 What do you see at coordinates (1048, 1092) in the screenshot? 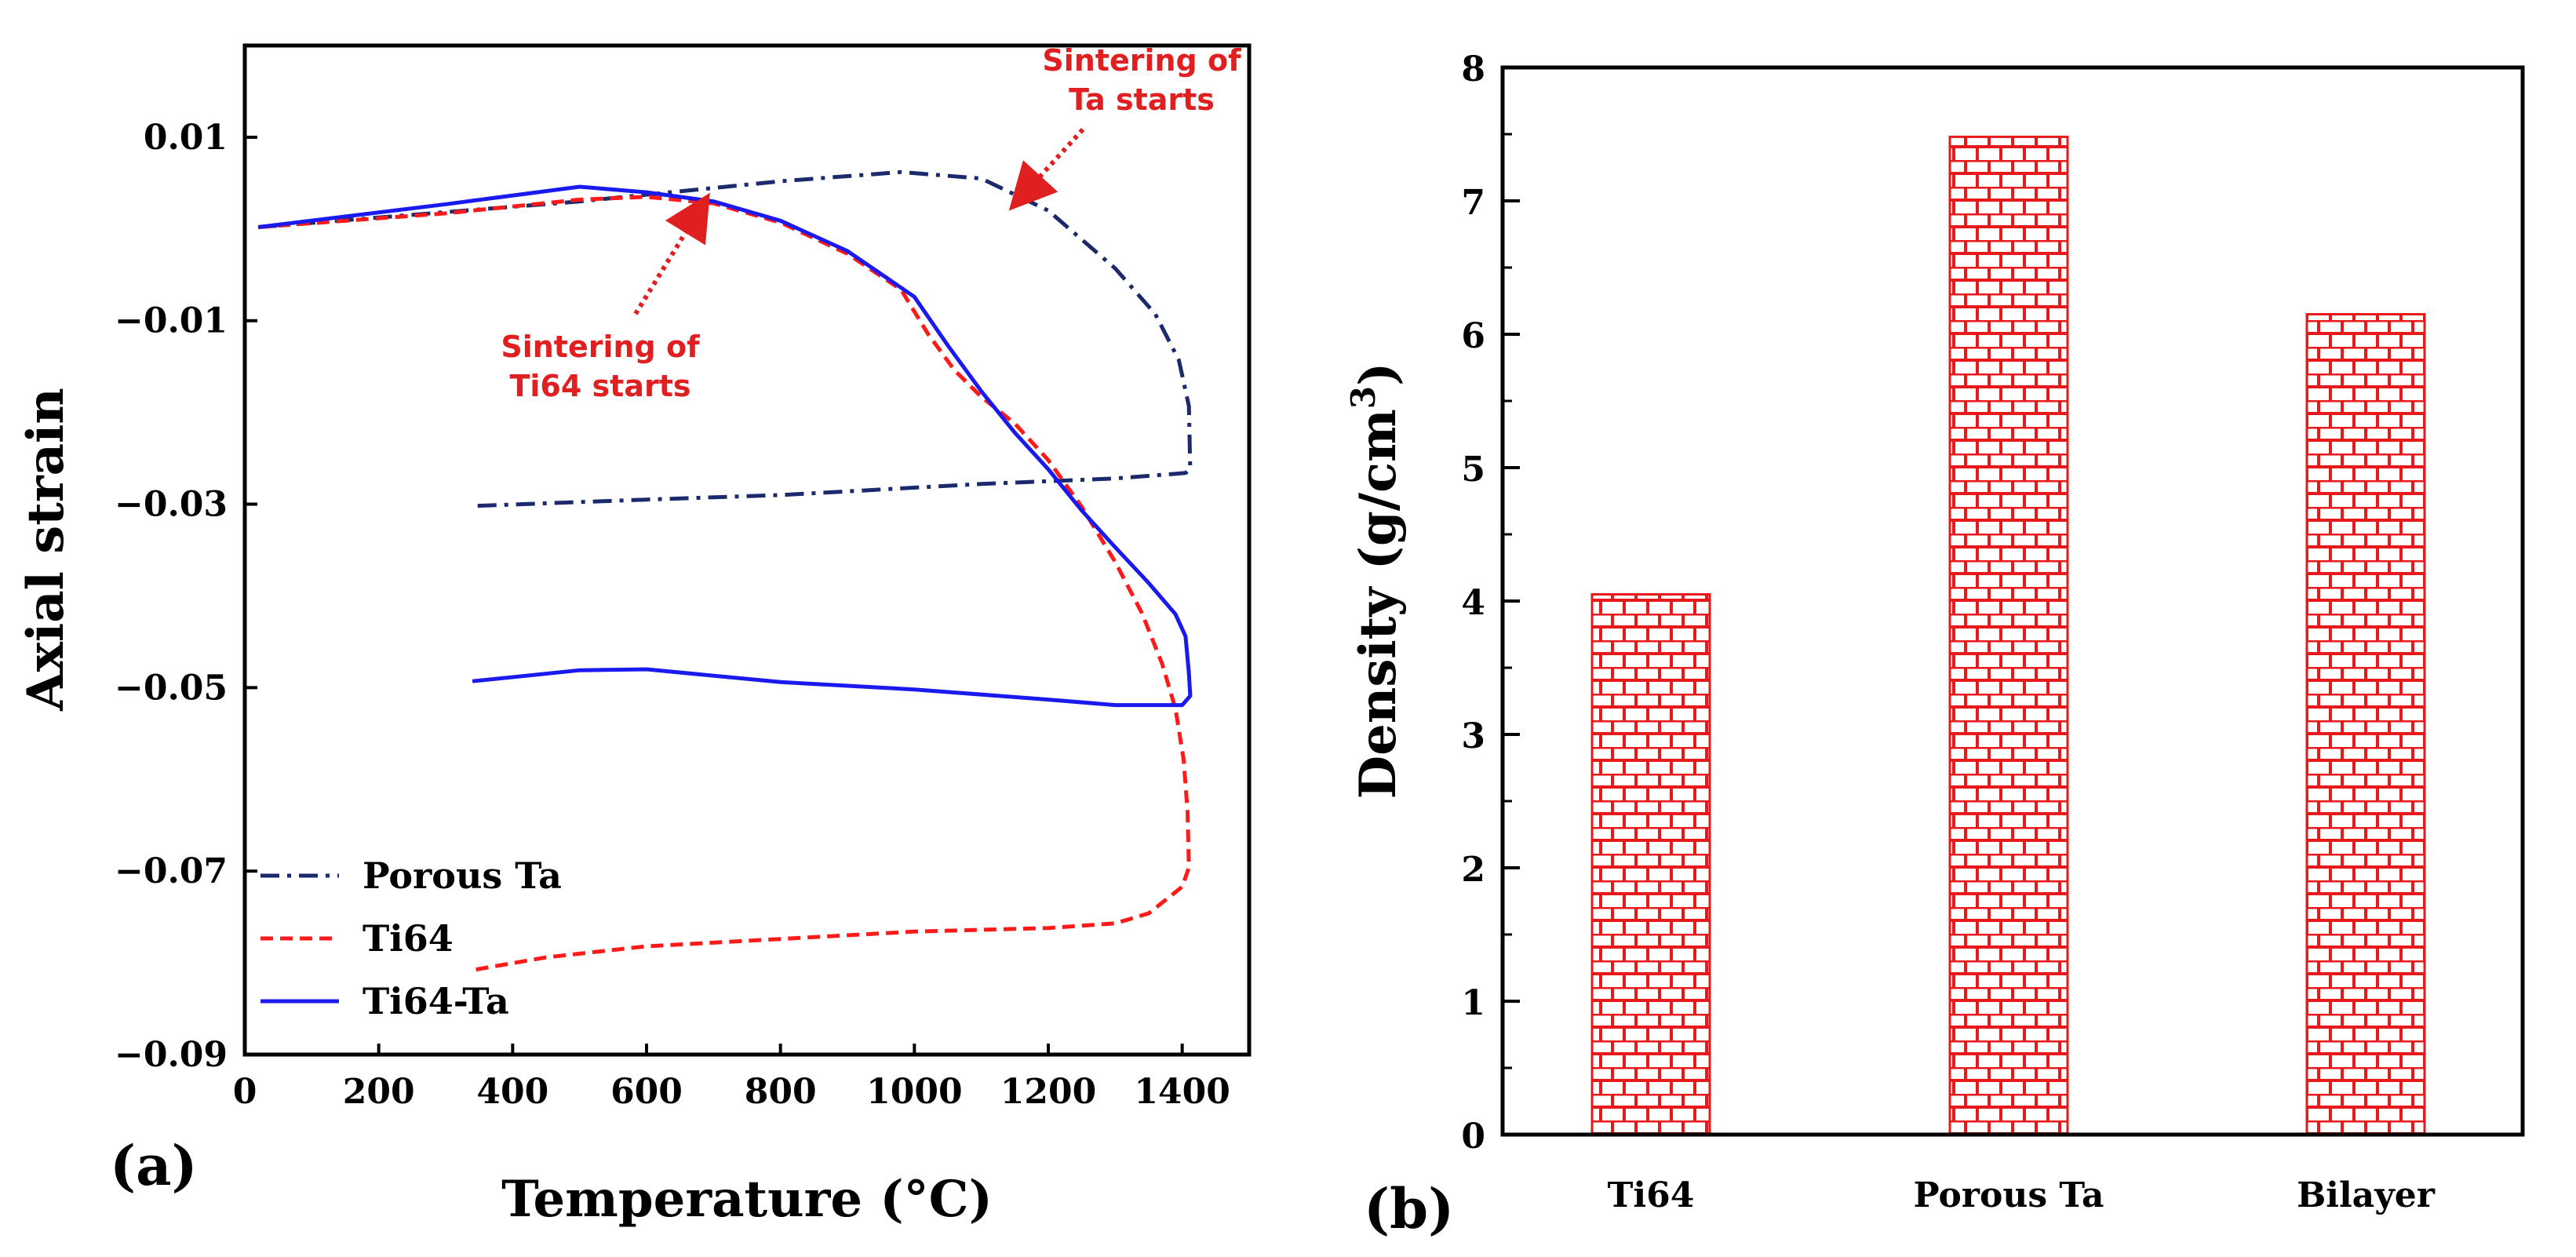
I see `x-tick-label-a: 1200` at bounding box center [1048, 1092].